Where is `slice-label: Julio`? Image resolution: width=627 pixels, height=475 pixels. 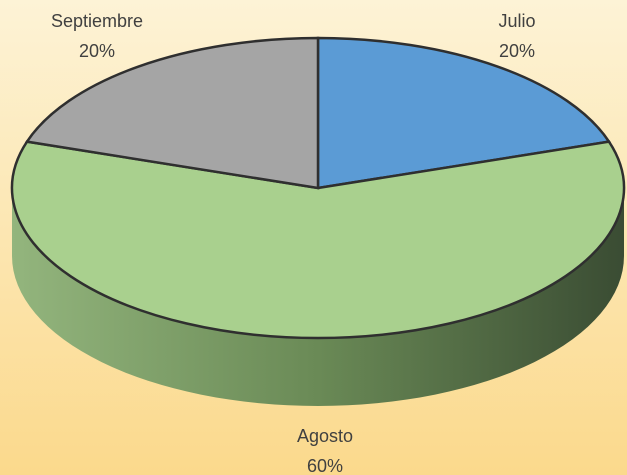 slice-label: Julio is located at coordinates (516, 21).